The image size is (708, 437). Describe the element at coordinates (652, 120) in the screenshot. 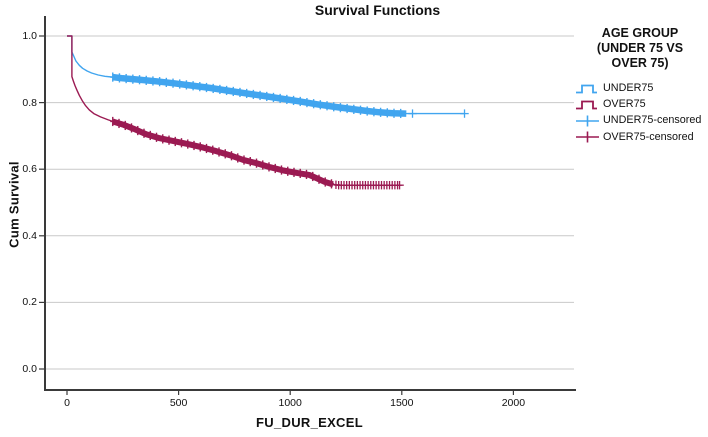

I see `legend-item-label: UNDER75-censored` at that location.